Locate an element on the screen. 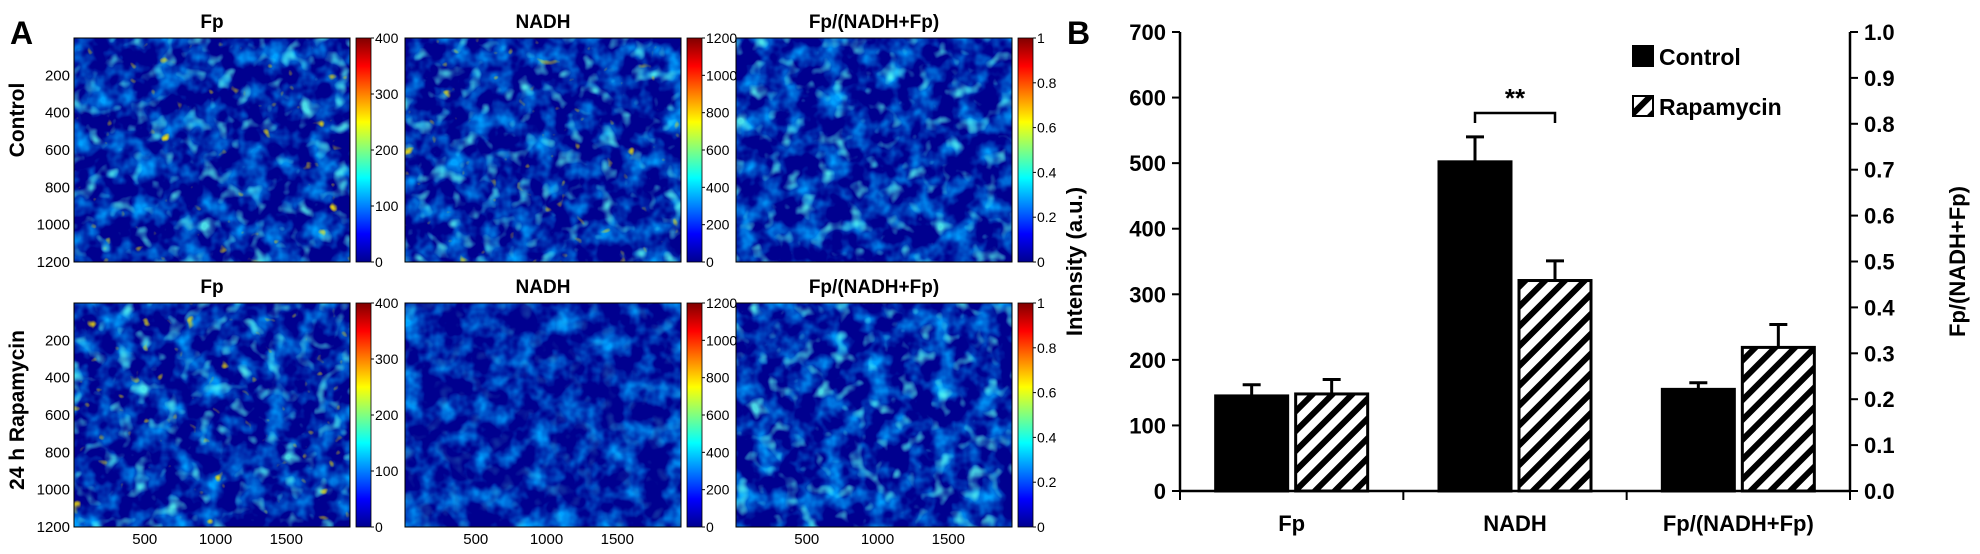 Image resolution: width=1980 pixels, height=554 pixels. colorbar-tick-label: 0.8 is located at coordinates (1047, 348).